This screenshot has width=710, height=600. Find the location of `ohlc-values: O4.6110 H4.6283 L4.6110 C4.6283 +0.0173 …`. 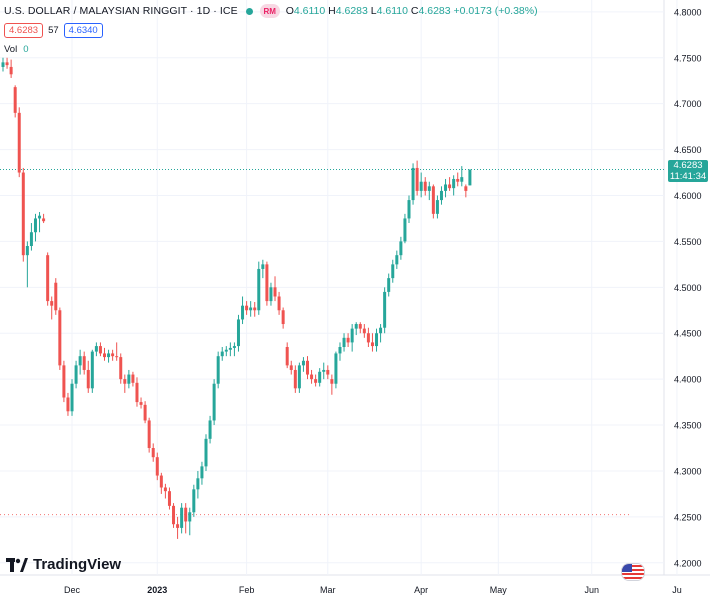

ohlc-values: O4.6110 H4.6283 L4.6110 C4.6283 +0.0173 … is located at coordinates (412, 11).